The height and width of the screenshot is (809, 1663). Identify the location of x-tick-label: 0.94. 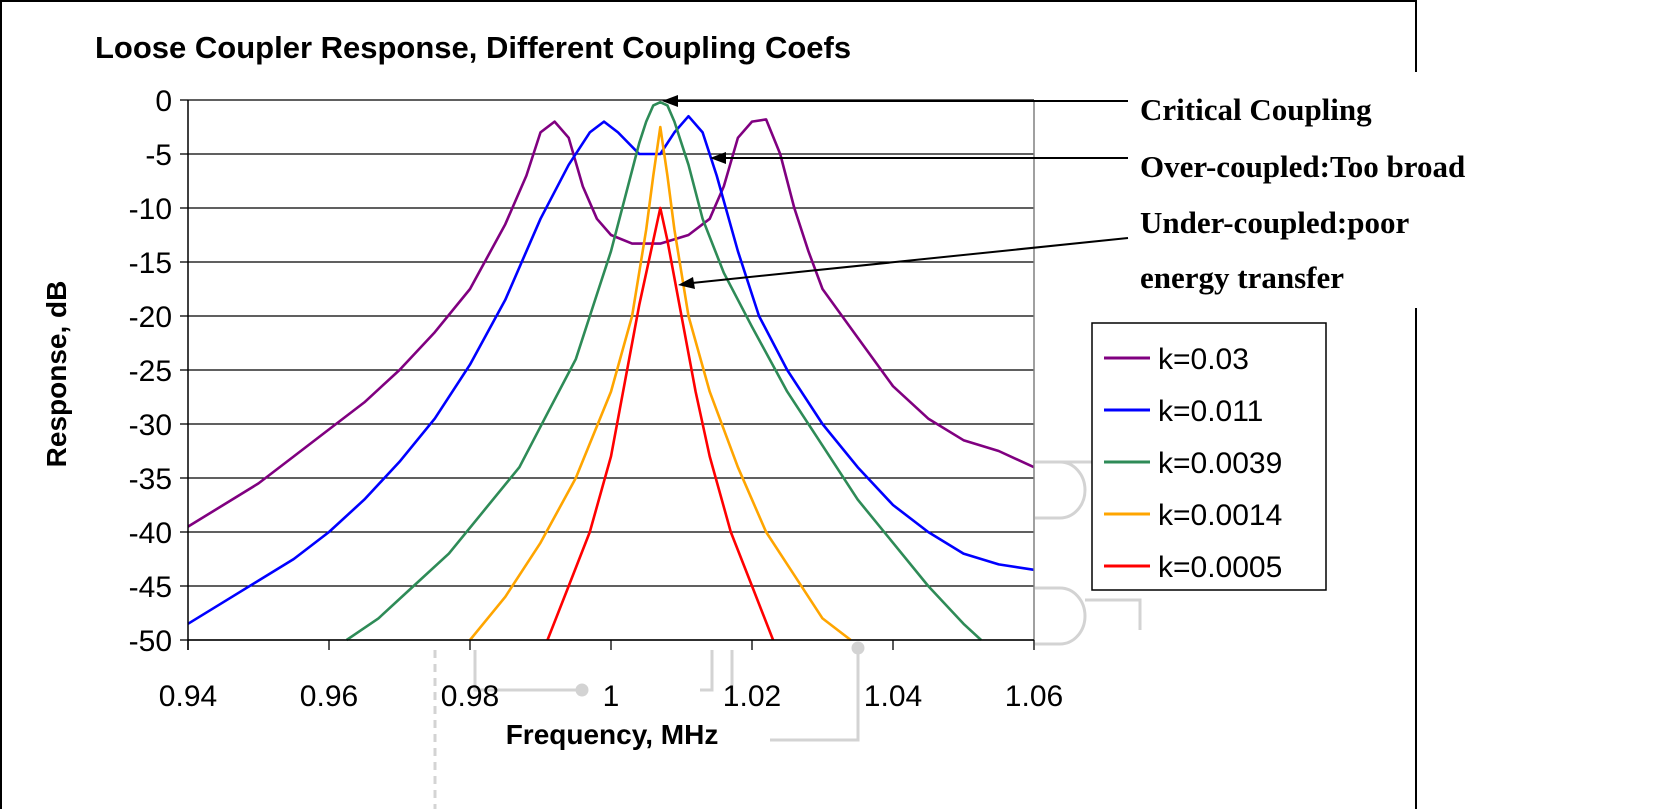
(188, 696).